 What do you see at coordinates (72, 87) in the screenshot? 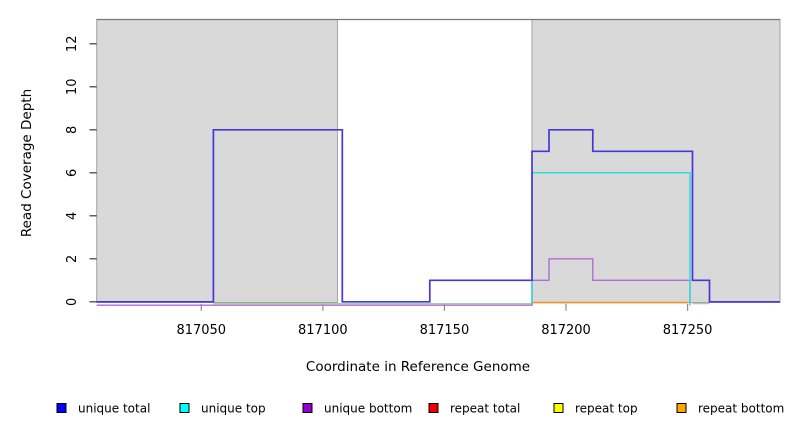
I see `y-tick-label: 10` at bounding box center [72, 87].